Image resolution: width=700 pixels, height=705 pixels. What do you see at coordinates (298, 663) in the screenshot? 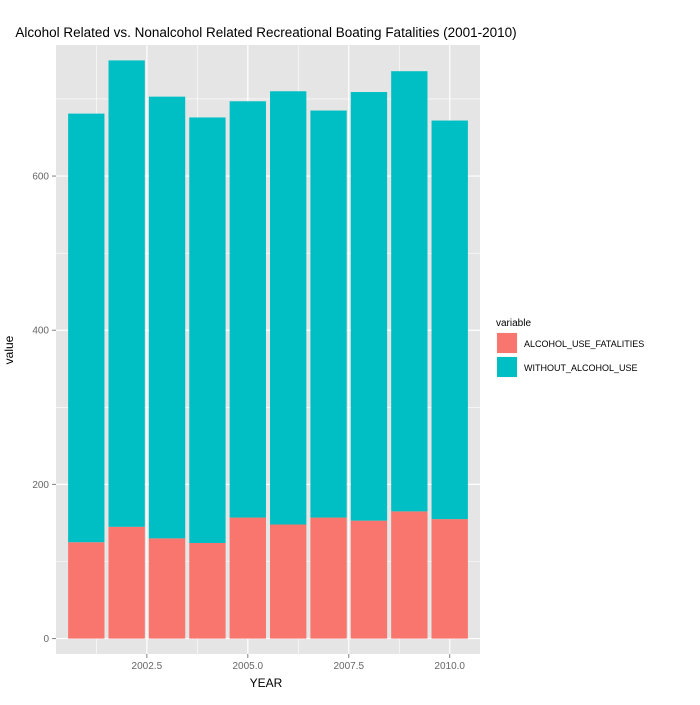
I see `x-axis: 2002.5 2005.0 2007.5 2010.0` at bounding box center [298, 663].